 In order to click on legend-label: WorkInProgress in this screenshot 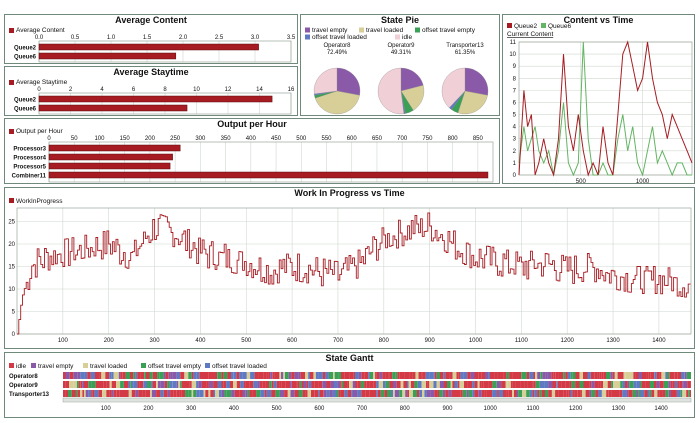, I will do `click(39, 201)`.